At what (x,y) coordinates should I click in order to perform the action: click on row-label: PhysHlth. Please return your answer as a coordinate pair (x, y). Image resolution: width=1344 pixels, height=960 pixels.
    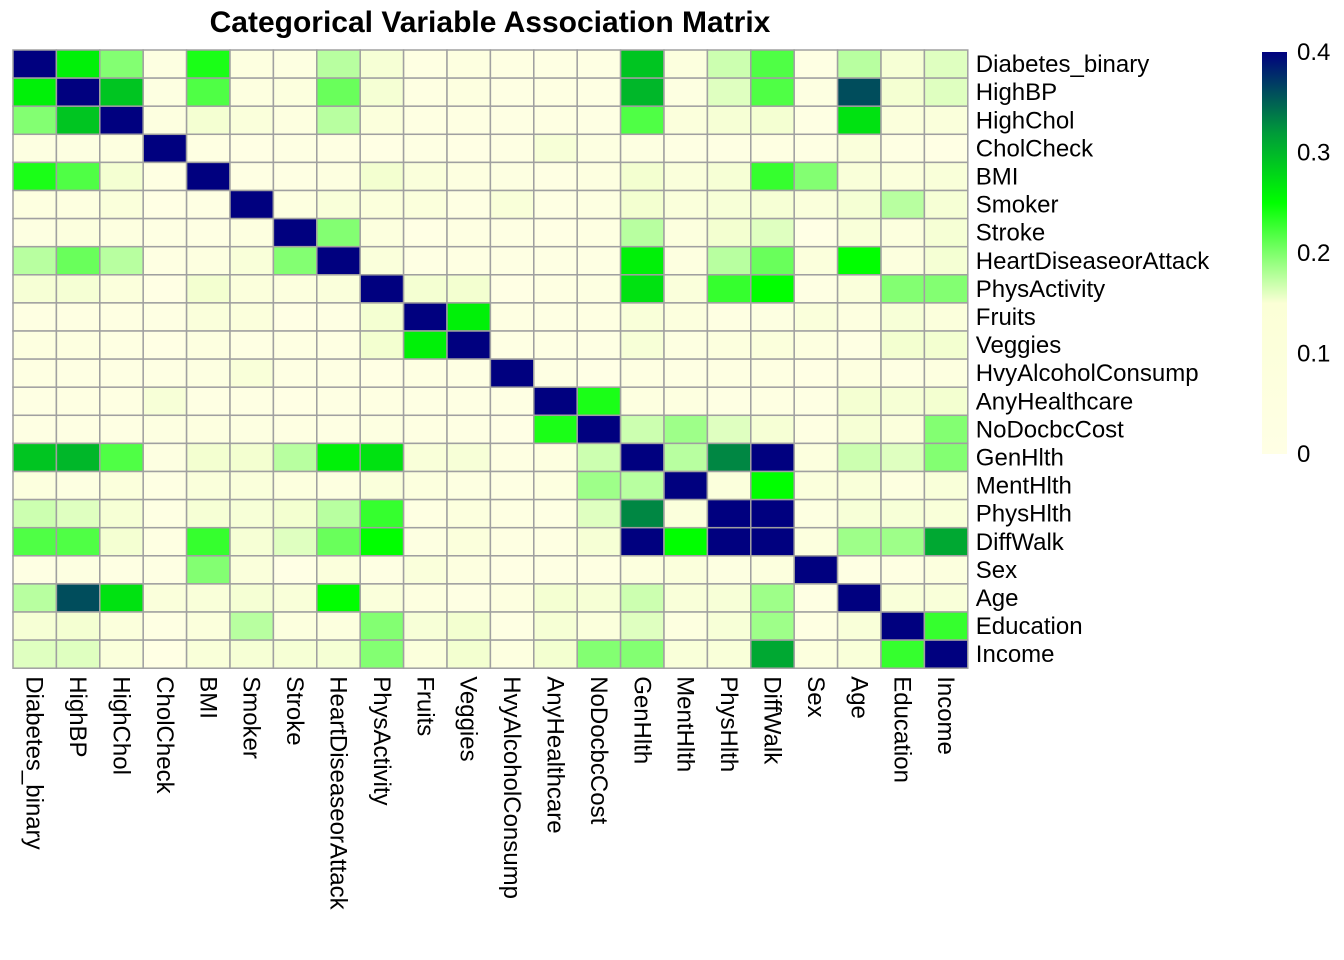
    Looking at the image, I should click on (1024, 514).